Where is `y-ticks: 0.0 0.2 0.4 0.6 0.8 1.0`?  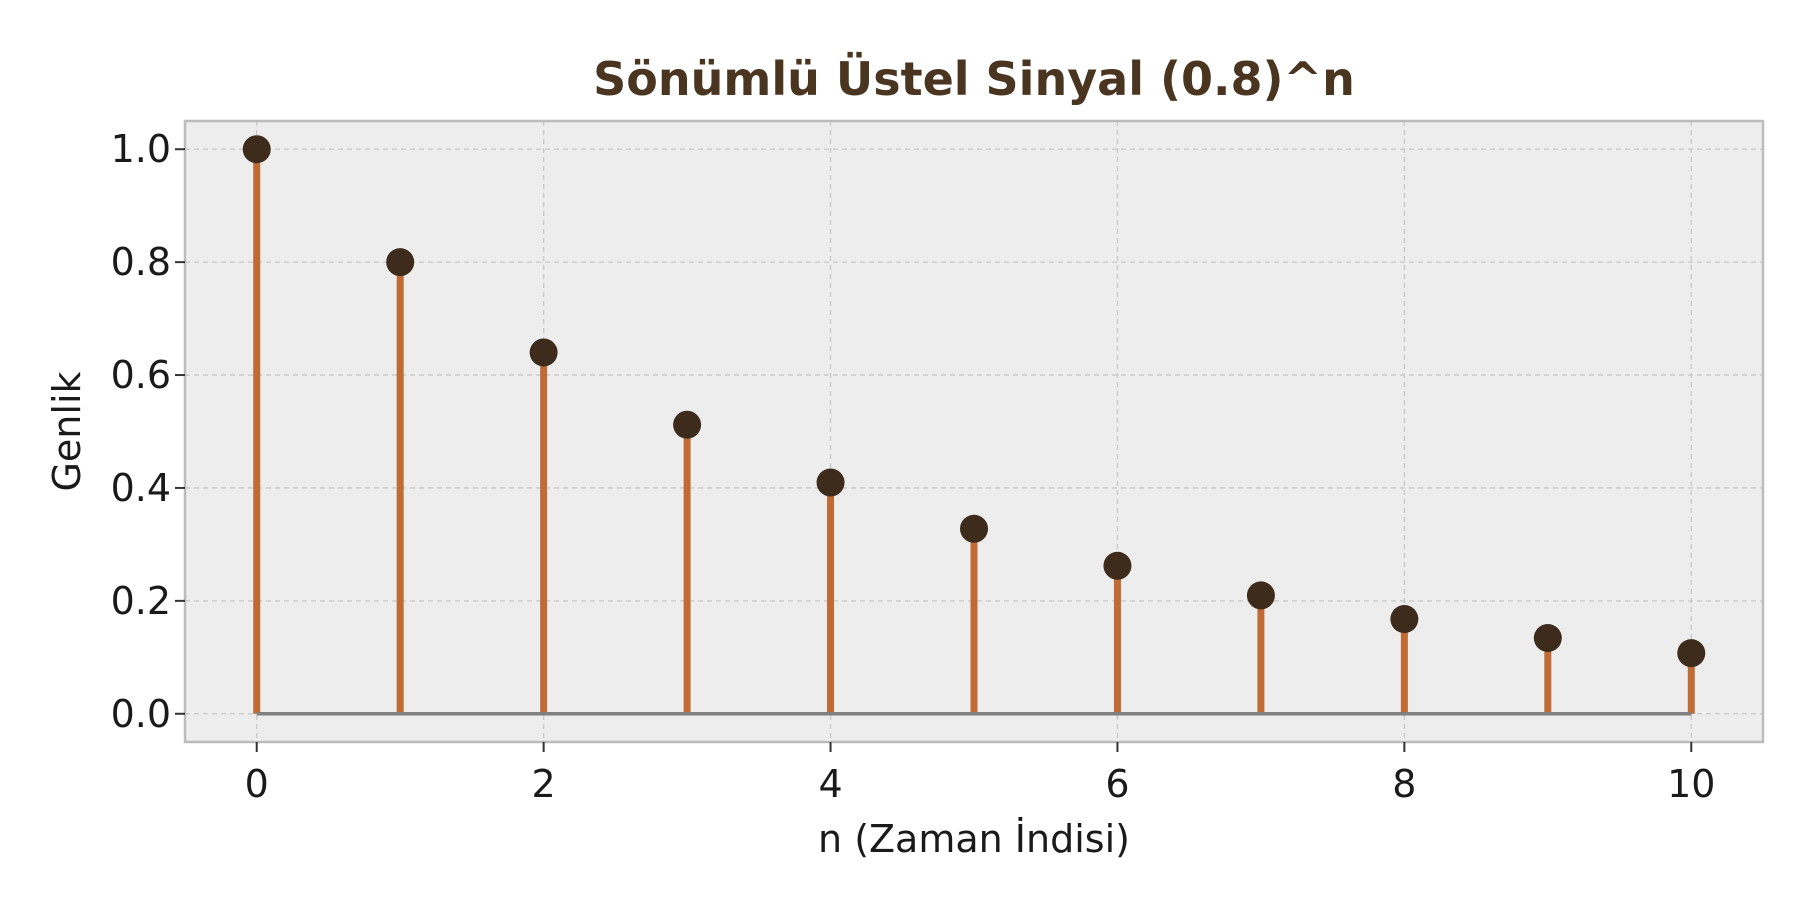 y-ticks: 0.0 0.2 0.4 0.6 0.8 1.0 is located at coordinates (148, 431).